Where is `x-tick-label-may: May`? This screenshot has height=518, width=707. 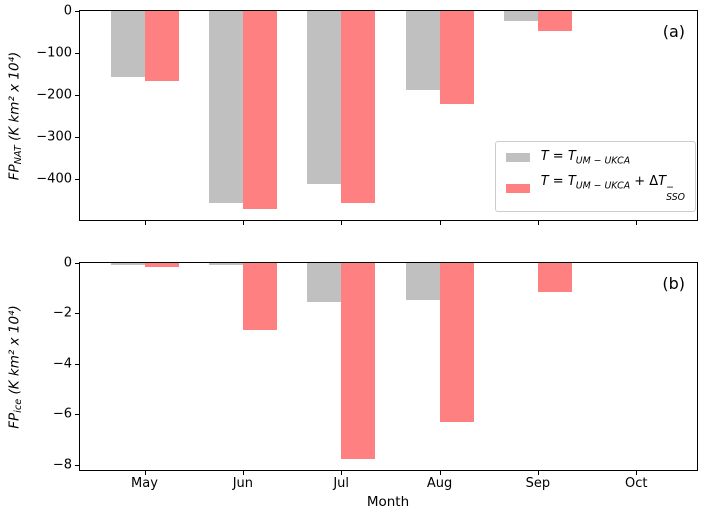
x-tick-label-may: May is located at coordinates (144, 483).